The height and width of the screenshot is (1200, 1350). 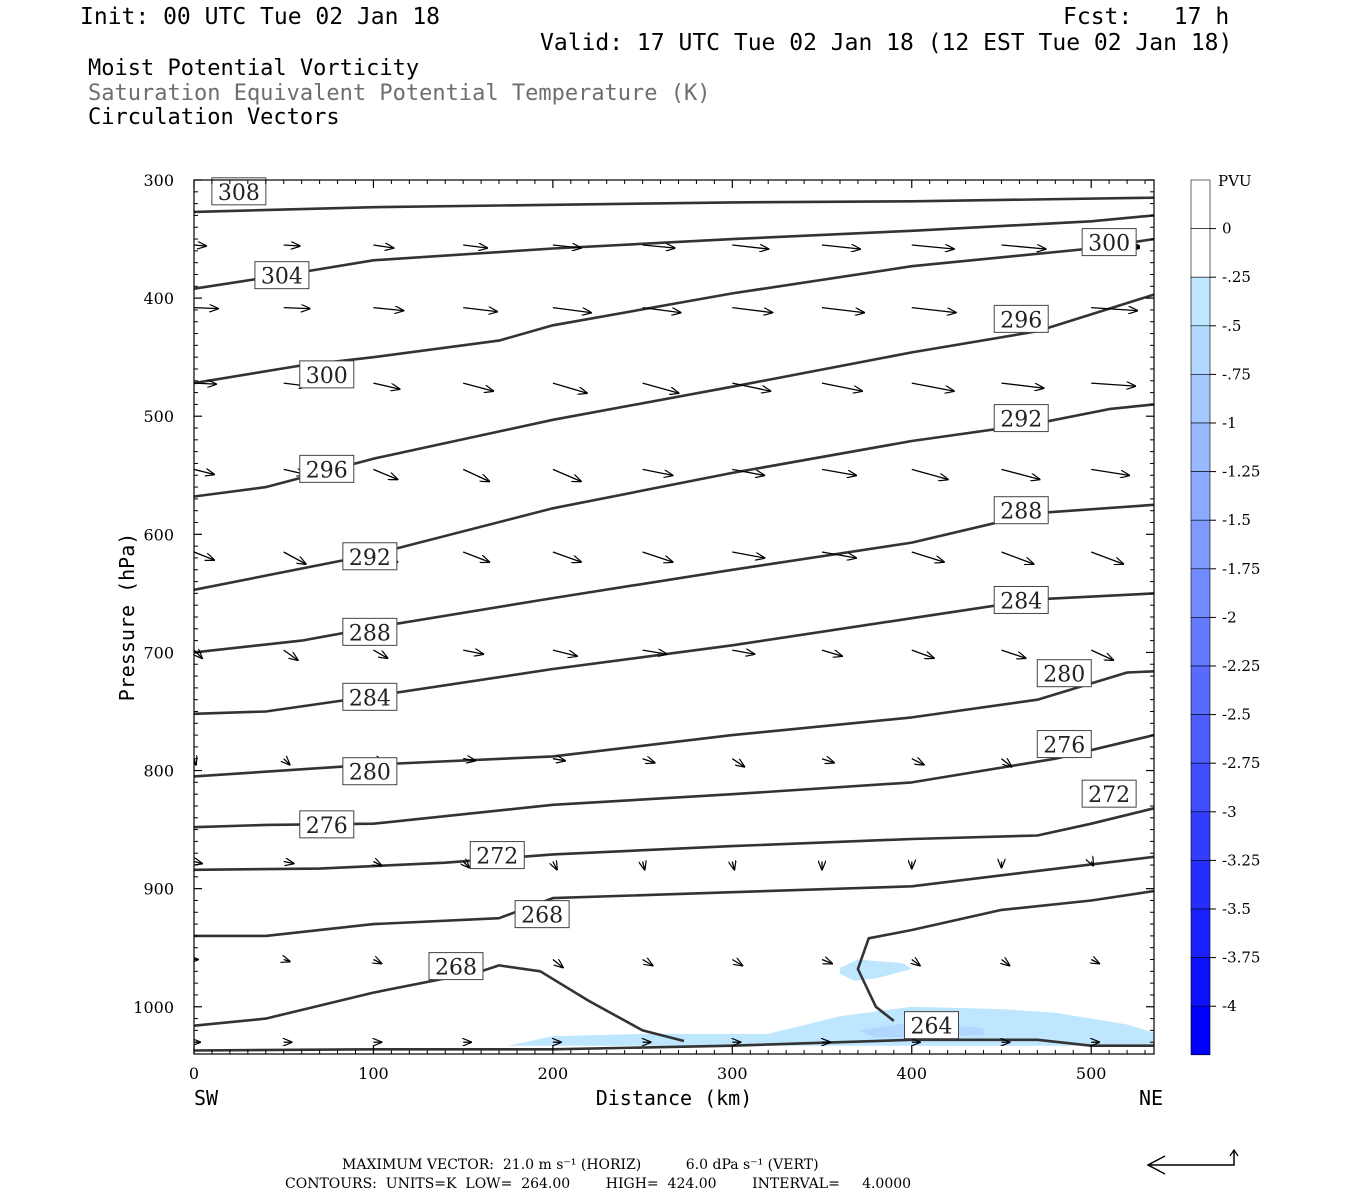 I want to click on colorbar-label: 0, so click(x=1227, y=229).